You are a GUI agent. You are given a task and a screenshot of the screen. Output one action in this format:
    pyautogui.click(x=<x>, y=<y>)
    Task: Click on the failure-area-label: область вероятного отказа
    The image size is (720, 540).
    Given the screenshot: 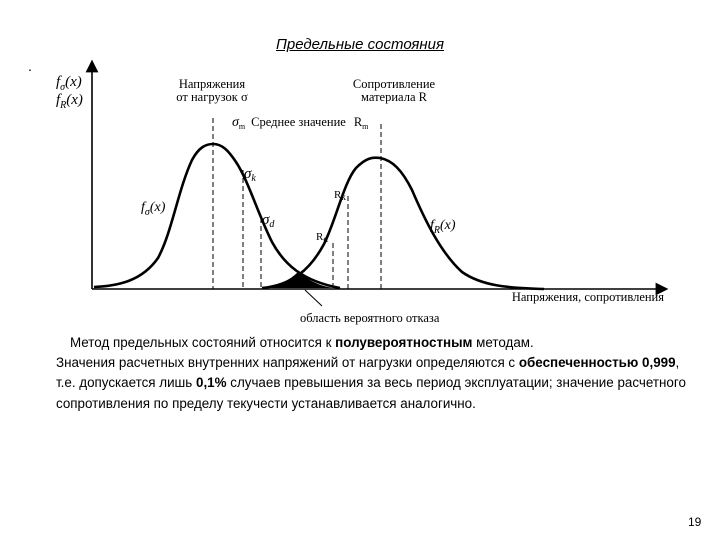 What is the action you would take?
    pyautogui.click(x=370, y=318)
    